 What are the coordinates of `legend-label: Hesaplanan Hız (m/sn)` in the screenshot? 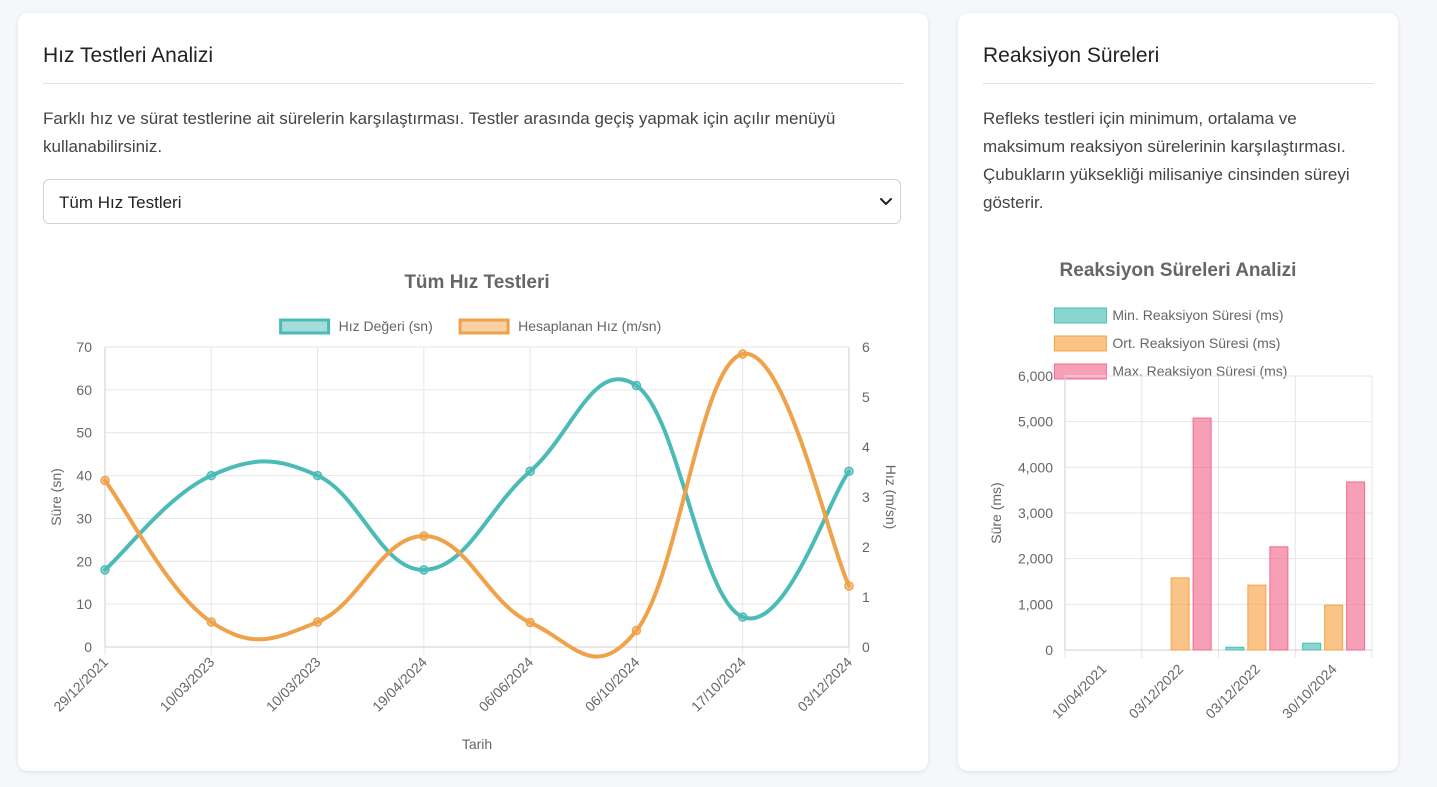 It's located at (589, 326).